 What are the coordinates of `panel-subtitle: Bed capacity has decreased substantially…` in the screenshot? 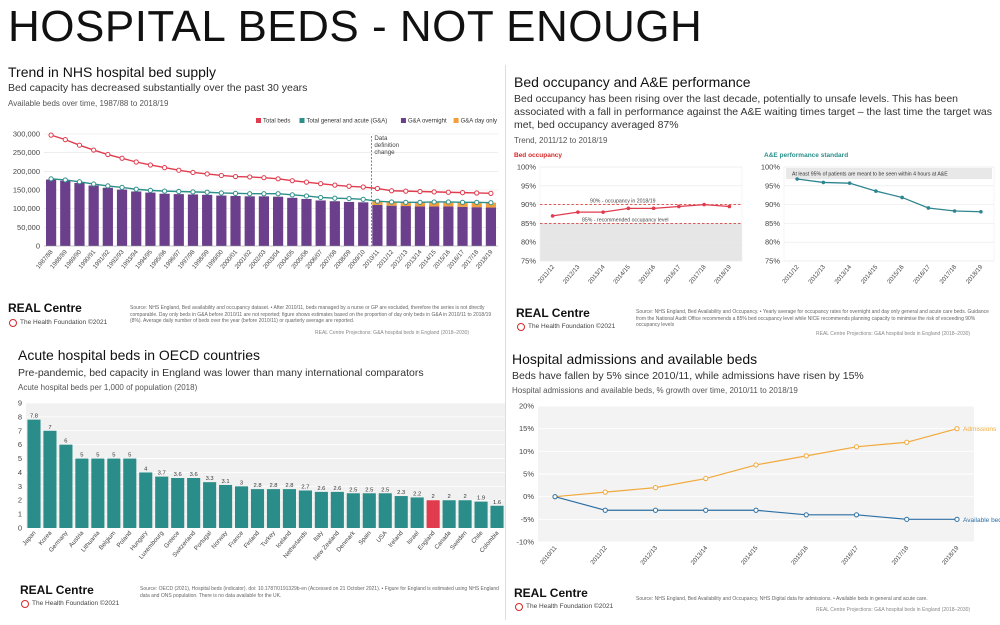 It's located at (158, 88).